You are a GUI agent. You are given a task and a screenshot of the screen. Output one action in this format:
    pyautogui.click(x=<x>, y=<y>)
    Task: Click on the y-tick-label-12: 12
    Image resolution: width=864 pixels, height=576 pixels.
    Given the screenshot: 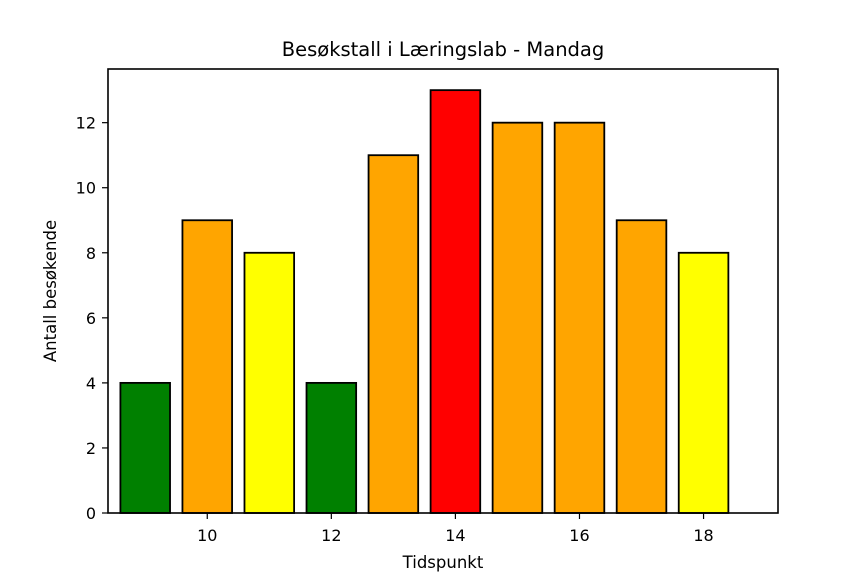 What is the action you would take?
    pyautogui.click(x=86, y=123)
    